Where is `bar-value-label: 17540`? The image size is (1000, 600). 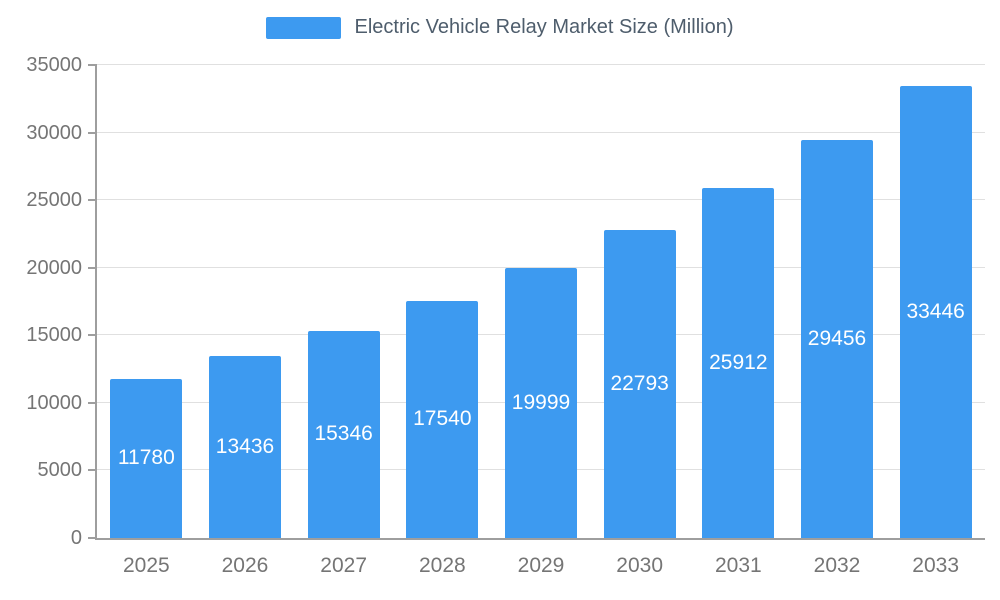 bar-value-label: 17540 is located at coordinates (442, 419).